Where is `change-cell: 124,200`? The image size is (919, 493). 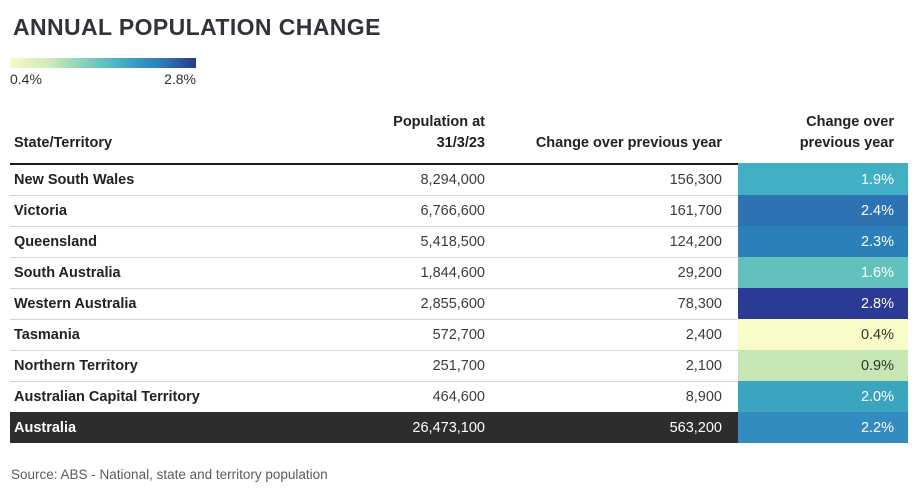
change-cell: 124,200 is located at coordinates (611, 241).